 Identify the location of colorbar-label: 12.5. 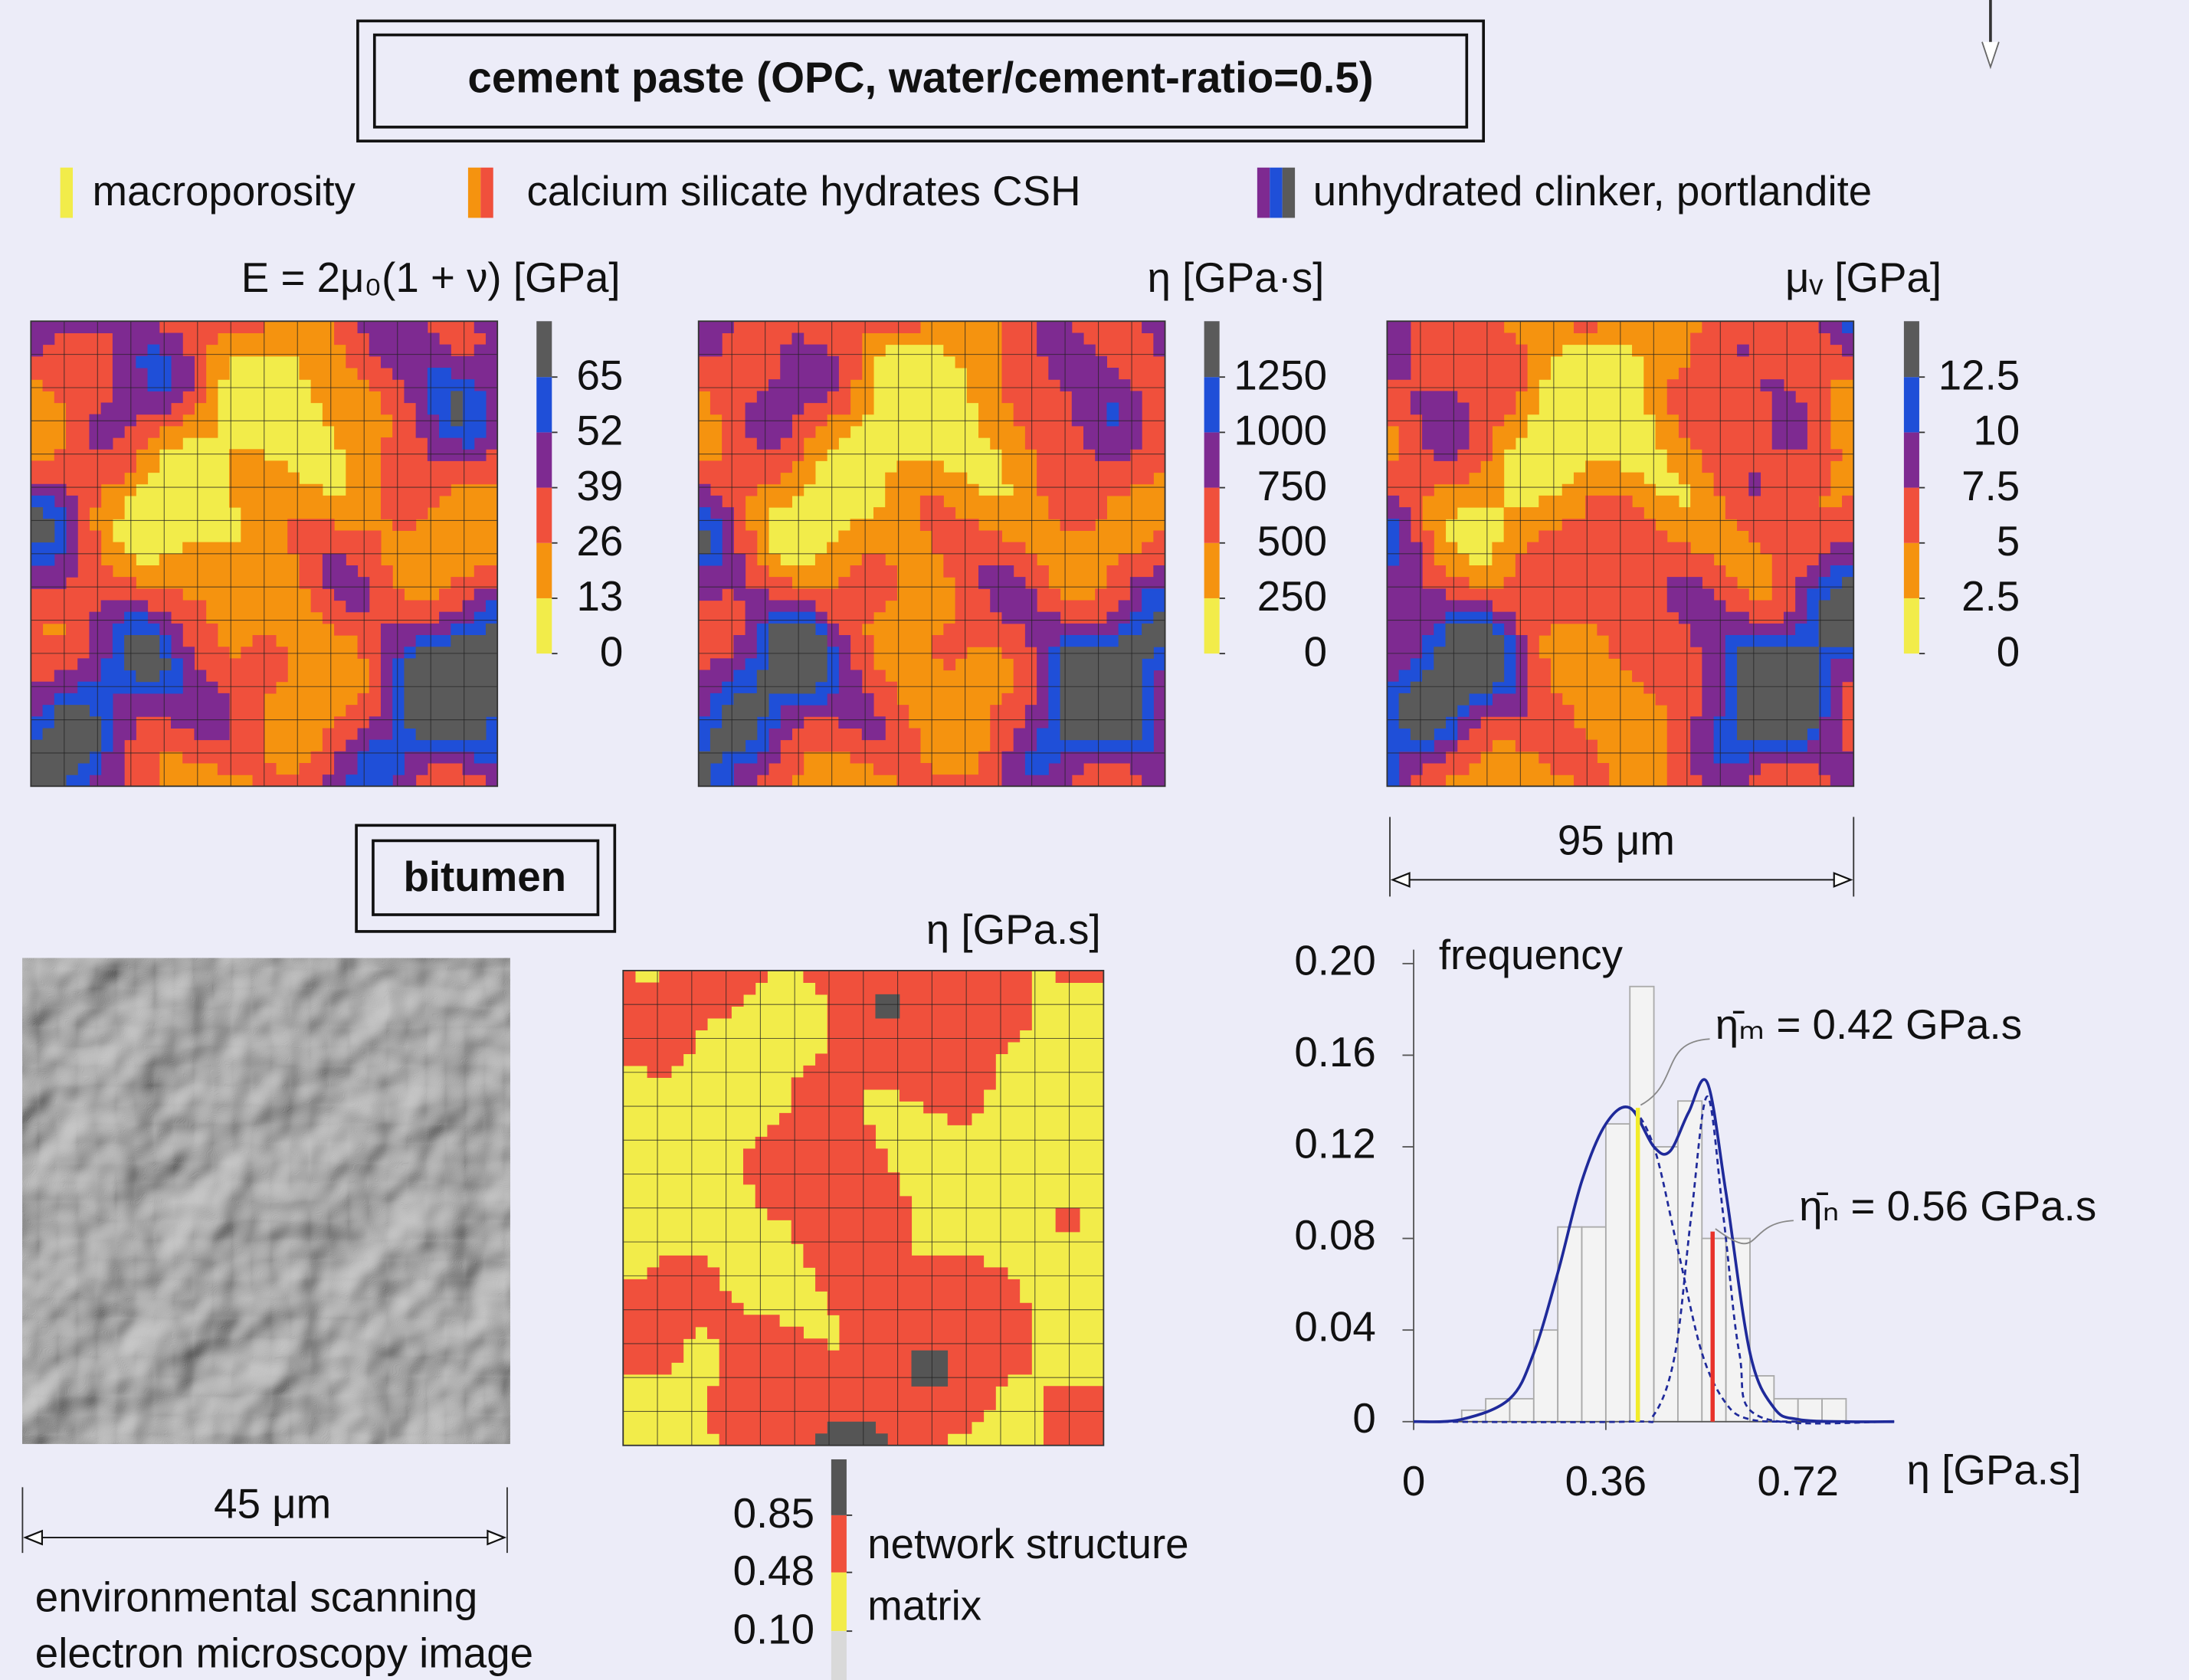
(1979, 374).